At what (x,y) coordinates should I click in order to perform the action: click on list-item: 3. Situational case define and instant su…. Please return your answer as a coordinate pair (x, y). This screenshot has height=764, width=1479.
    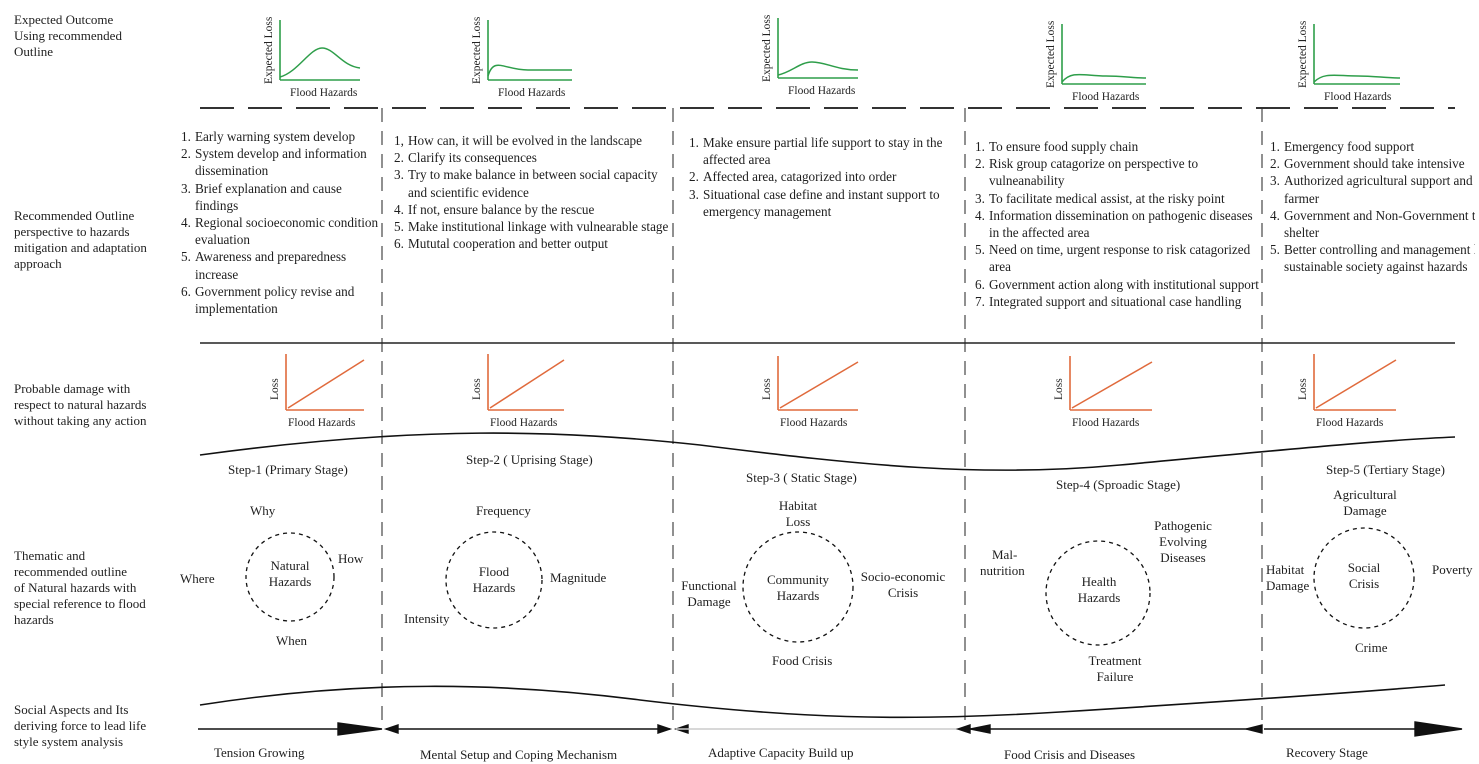
    Looking at the image, I should click on (814, 202).